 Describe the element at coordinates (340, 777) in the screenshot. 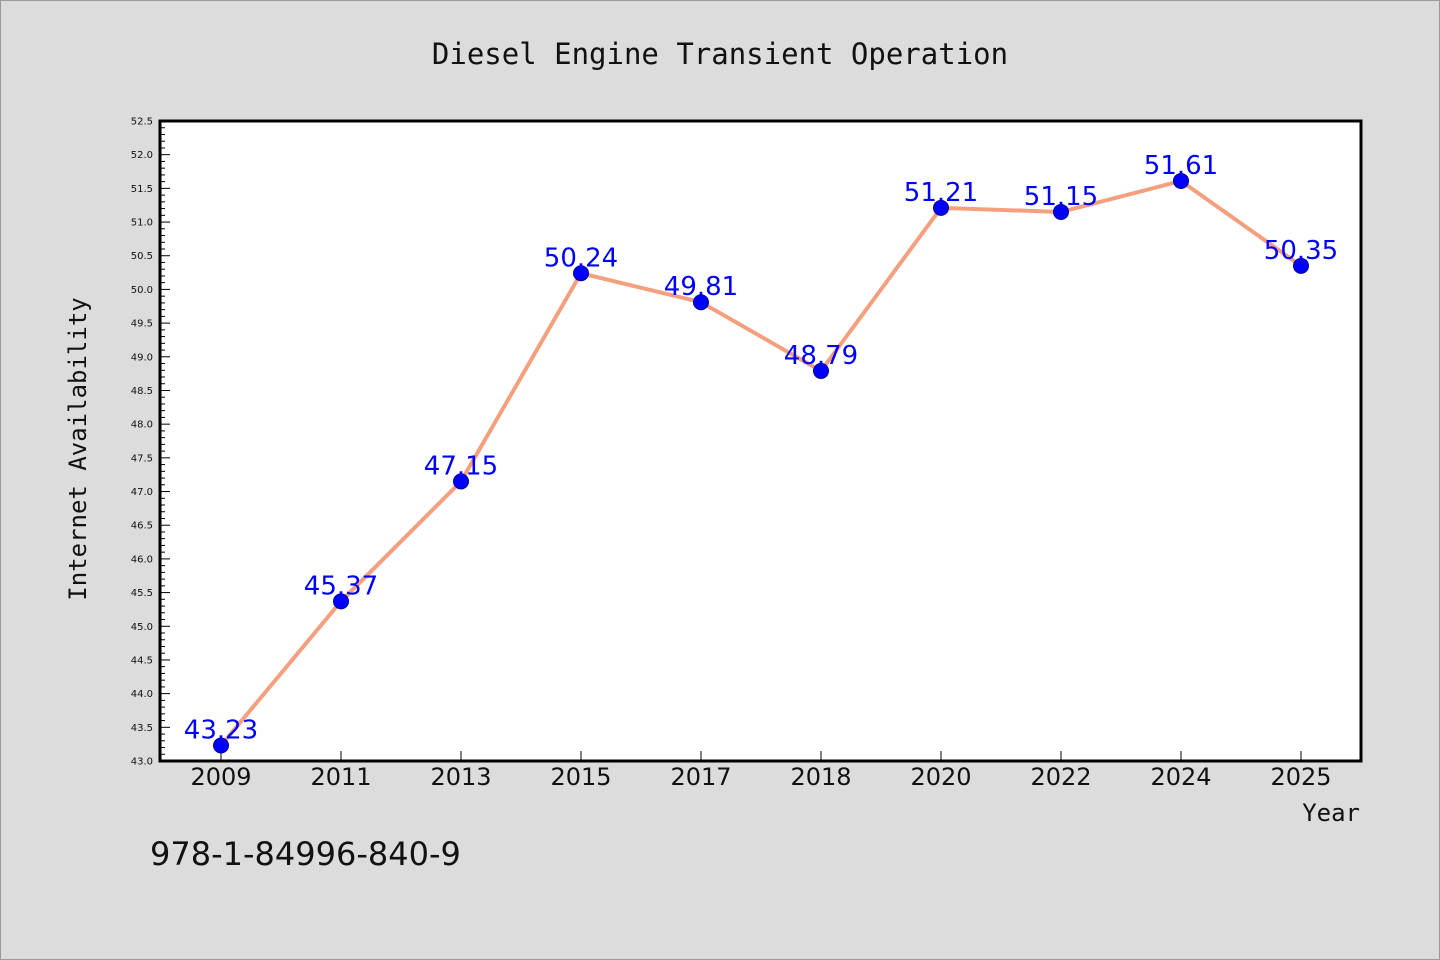

I see `x-tick-label: 2011` at that location.